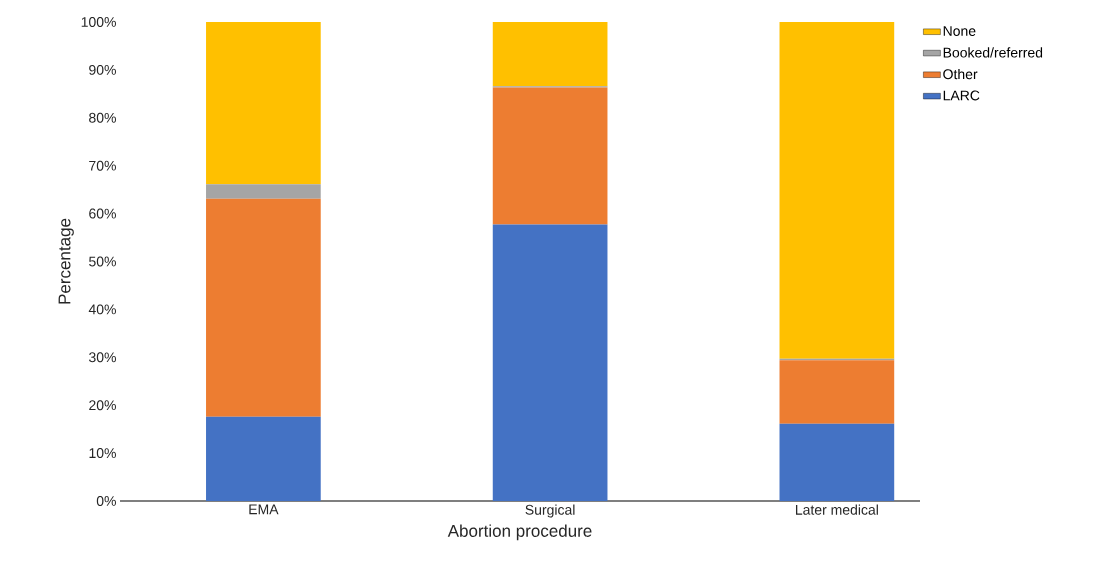  I want to click on x-axis-title: Abortion procedure, so click(519, 532).